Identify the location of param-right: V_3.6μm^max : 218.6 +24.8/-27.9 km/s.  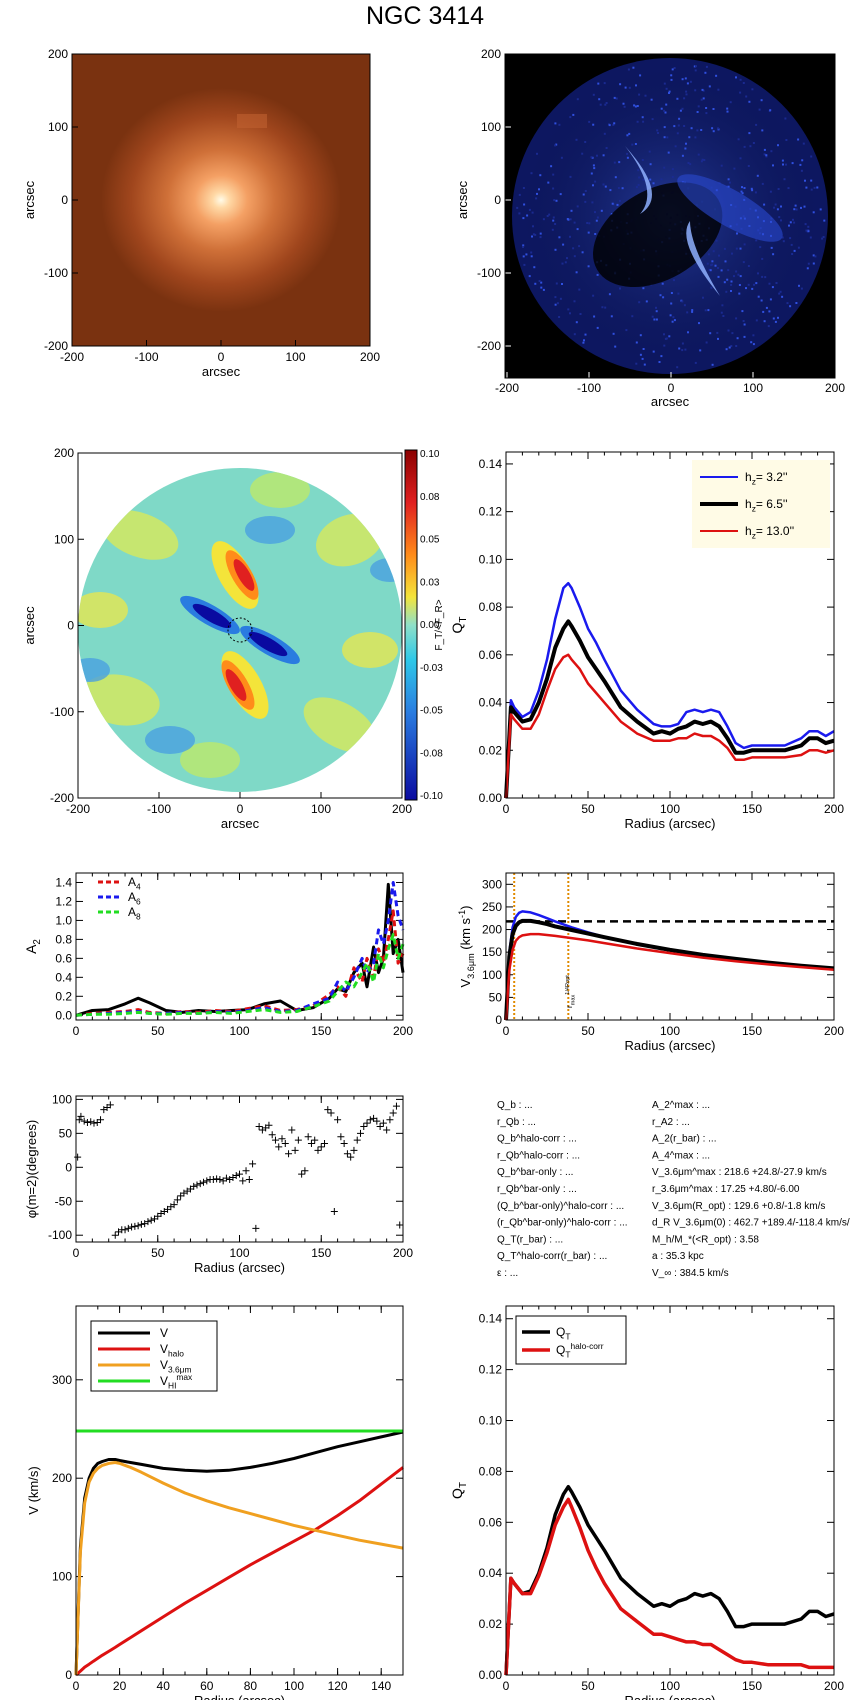
(739, 1172).